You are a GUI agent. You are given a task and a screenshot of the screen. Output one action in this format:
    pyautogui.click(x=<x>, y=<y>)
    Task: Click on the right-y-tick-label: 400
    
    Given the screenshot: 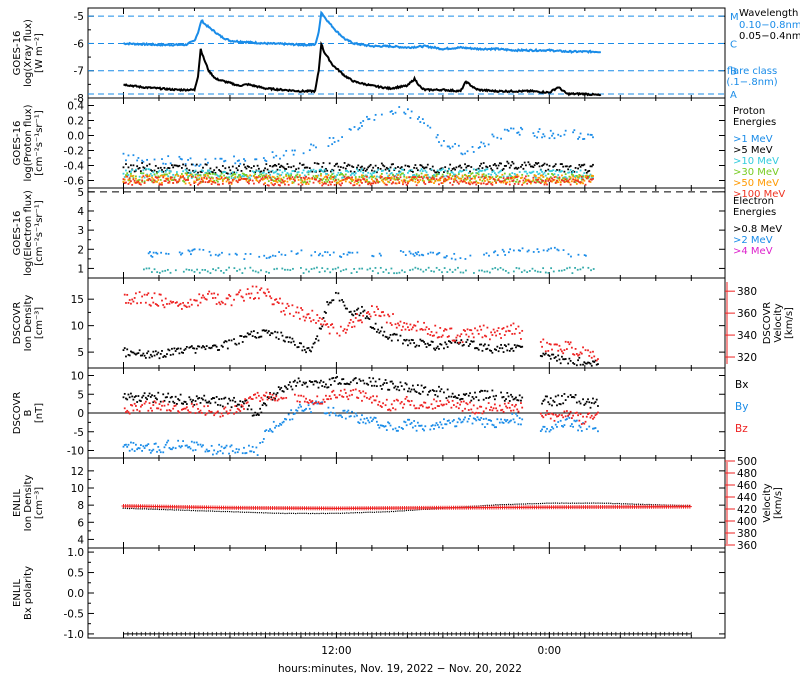 What is the action you would take?
    pyautogui.click(x=747, y=522)
    